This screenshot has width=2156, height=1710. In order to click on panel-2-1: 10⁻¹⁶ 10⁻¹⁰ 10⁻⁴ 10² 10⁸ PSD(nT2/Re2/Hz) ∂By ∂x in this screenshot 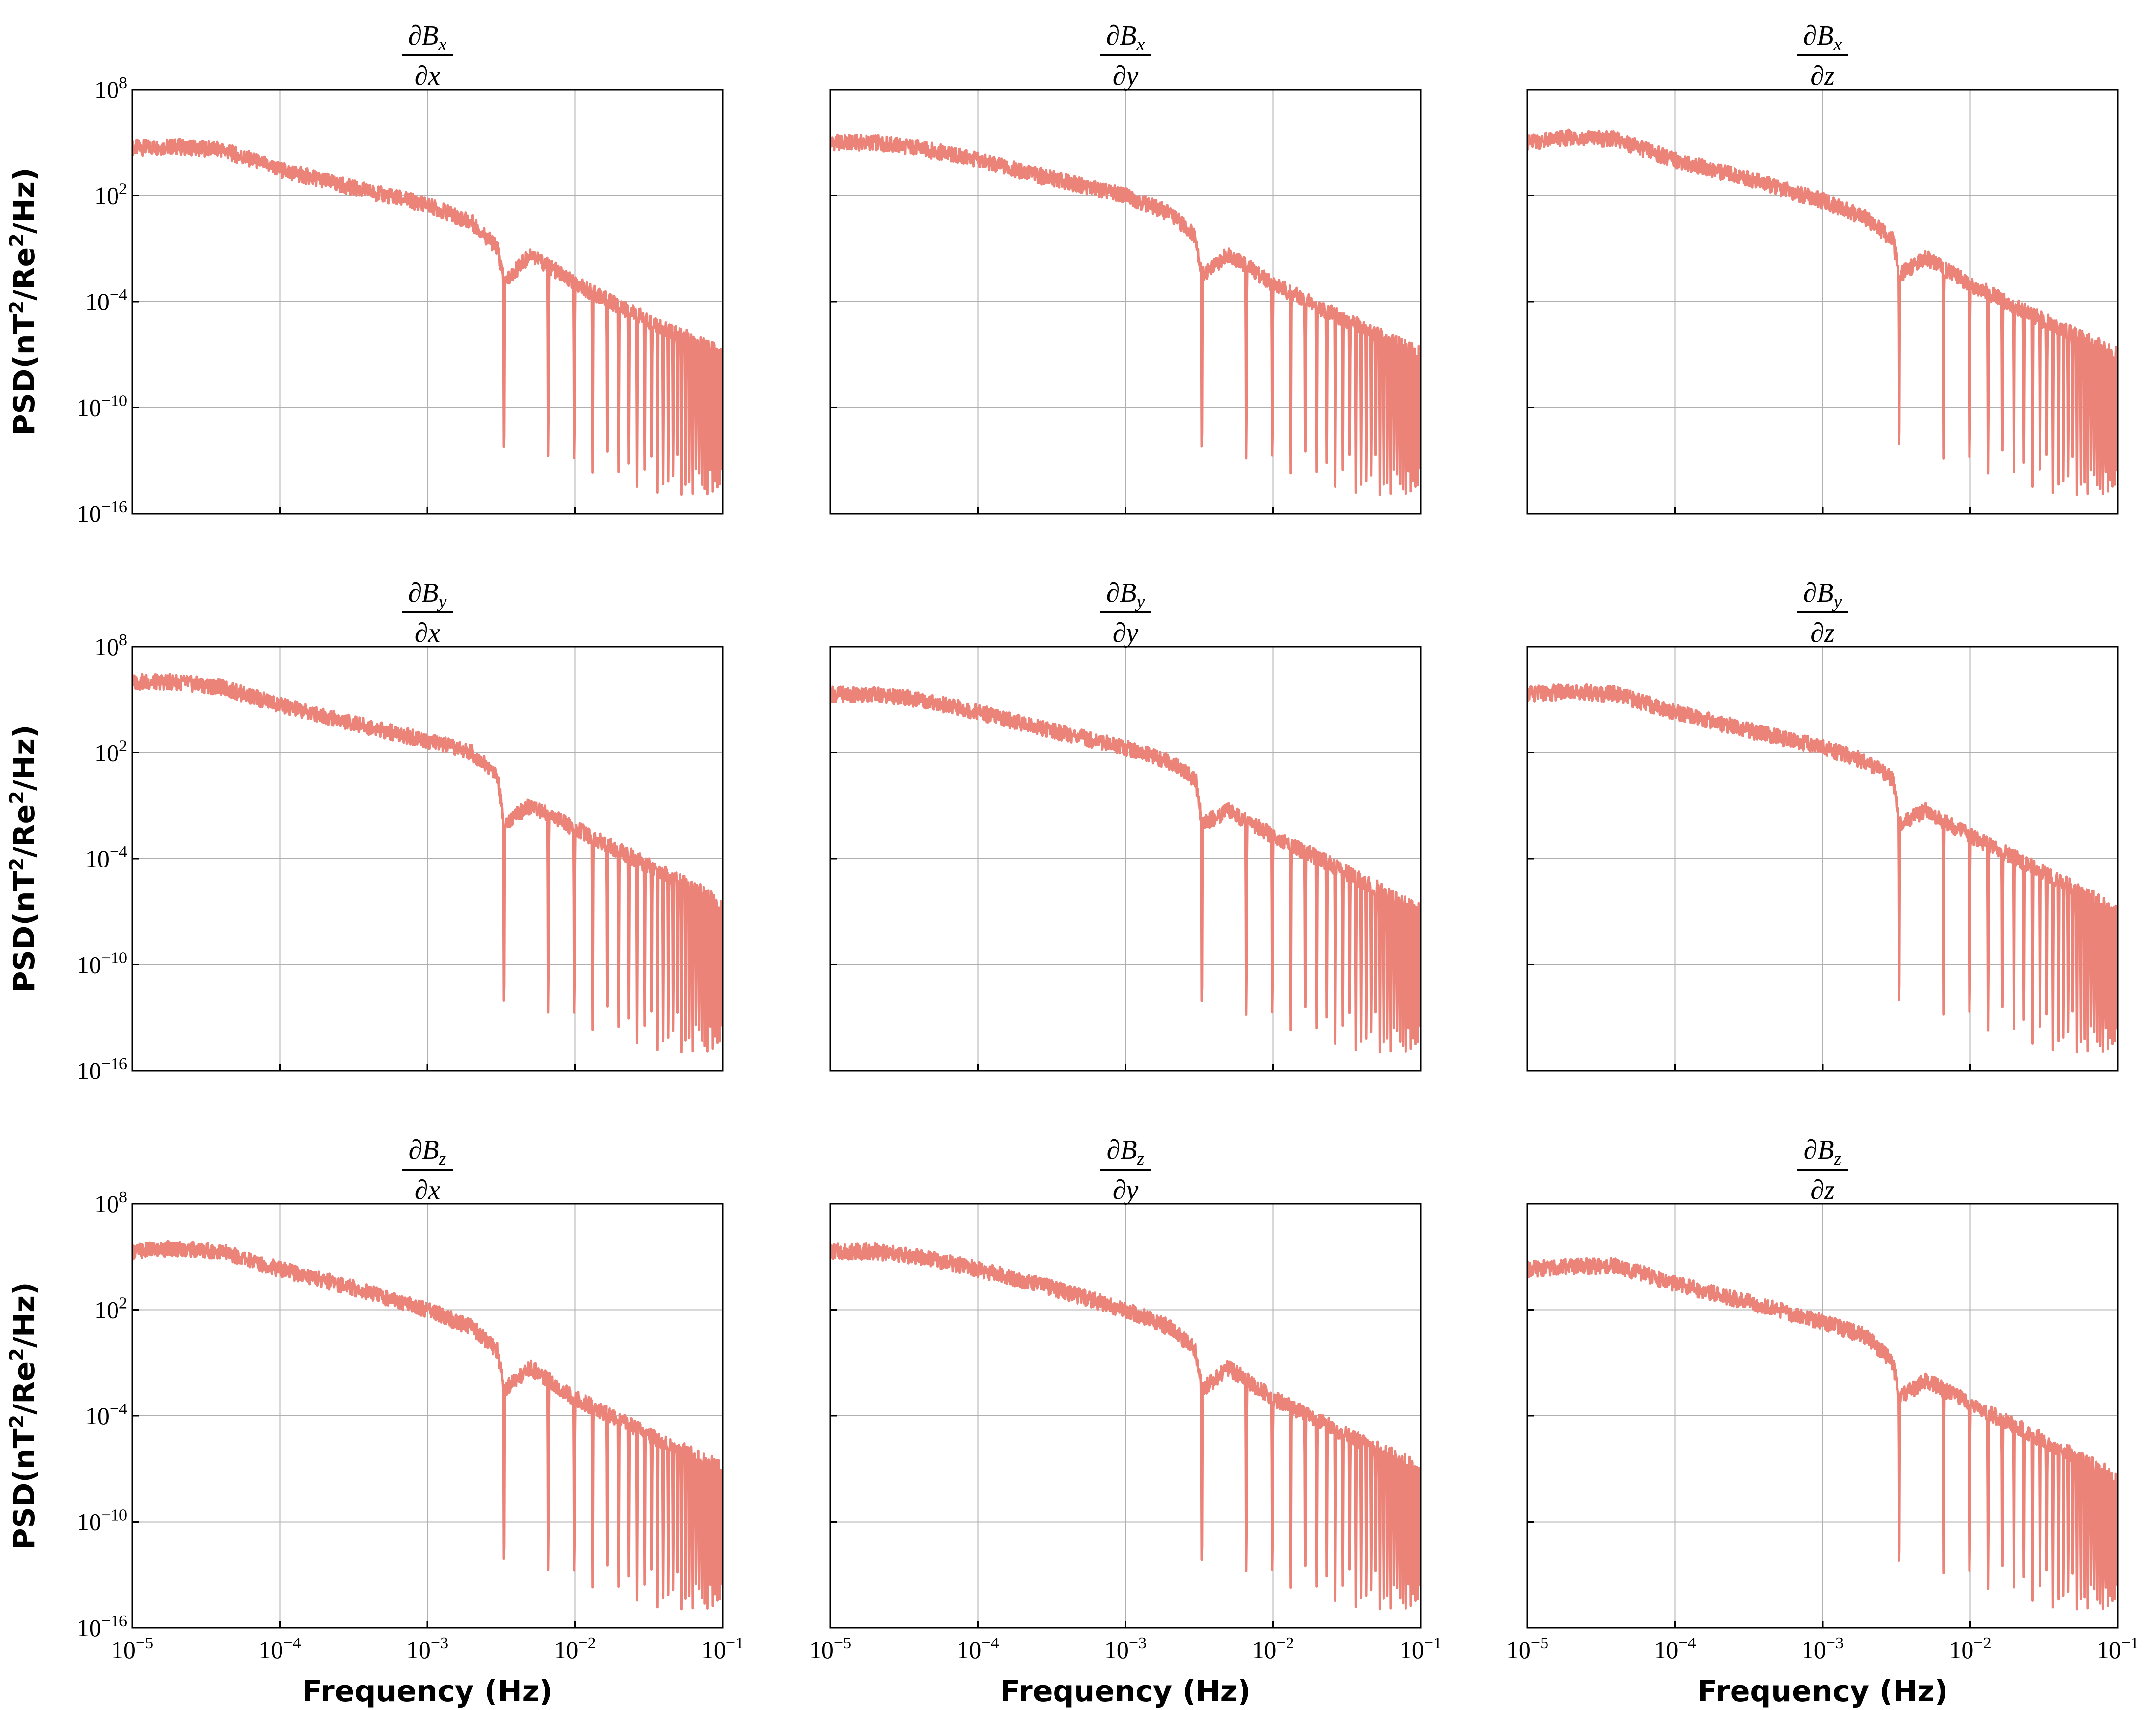, I will do `click(365, 831)`.